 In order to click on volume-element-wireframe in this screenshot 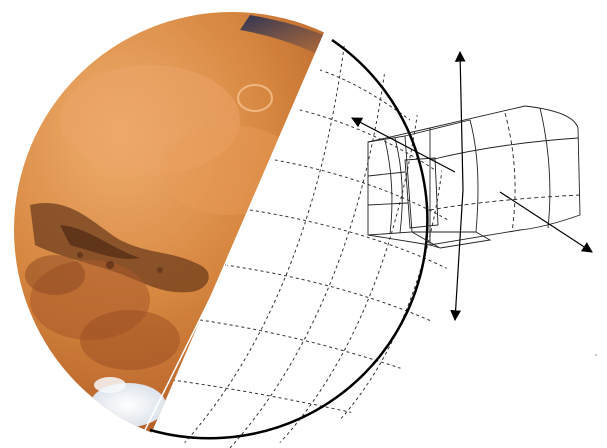, I will do `click(474, 177)`.